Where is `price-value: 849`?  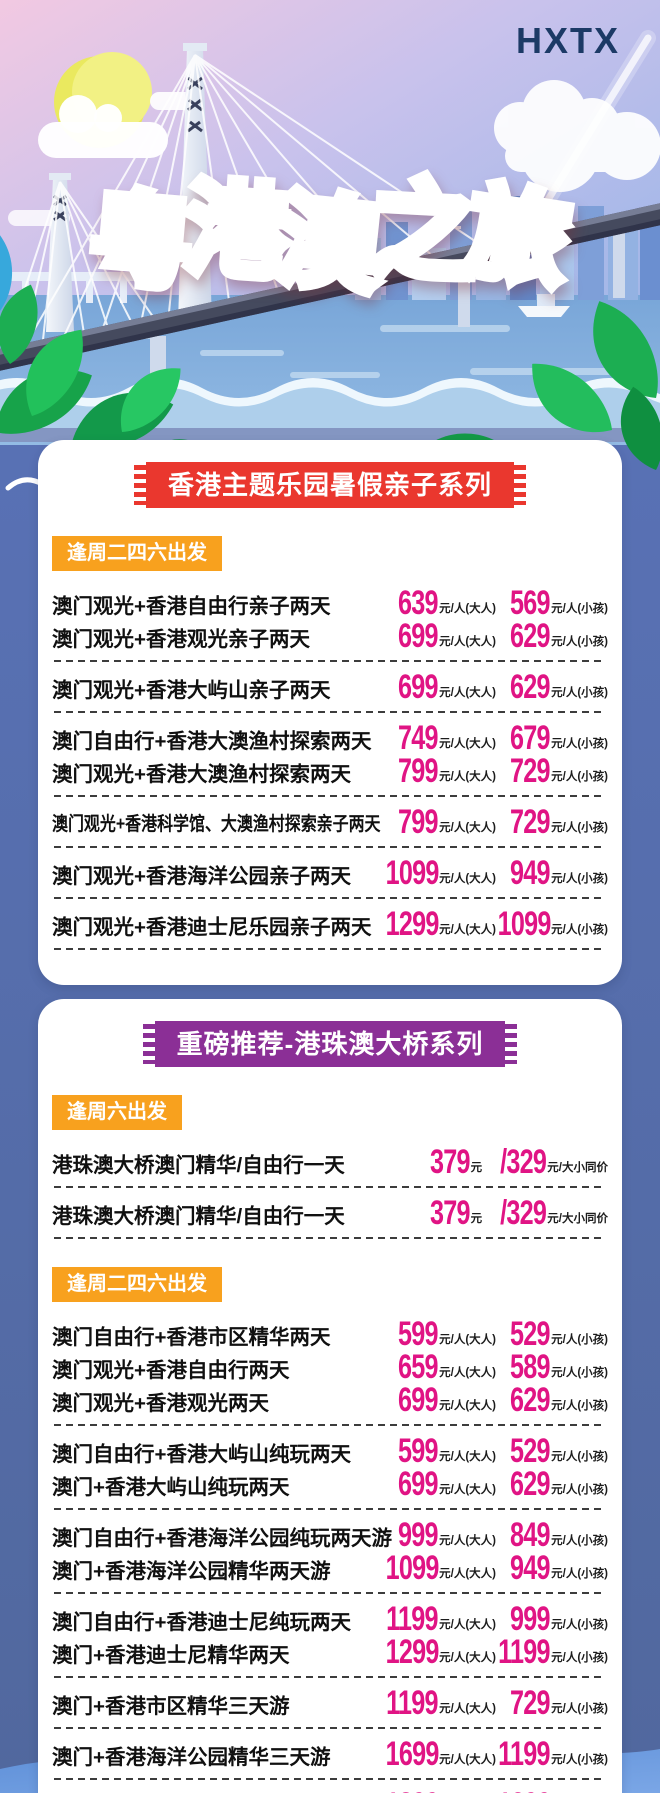 price-value: 849 is located at coordinates (530, 1535).